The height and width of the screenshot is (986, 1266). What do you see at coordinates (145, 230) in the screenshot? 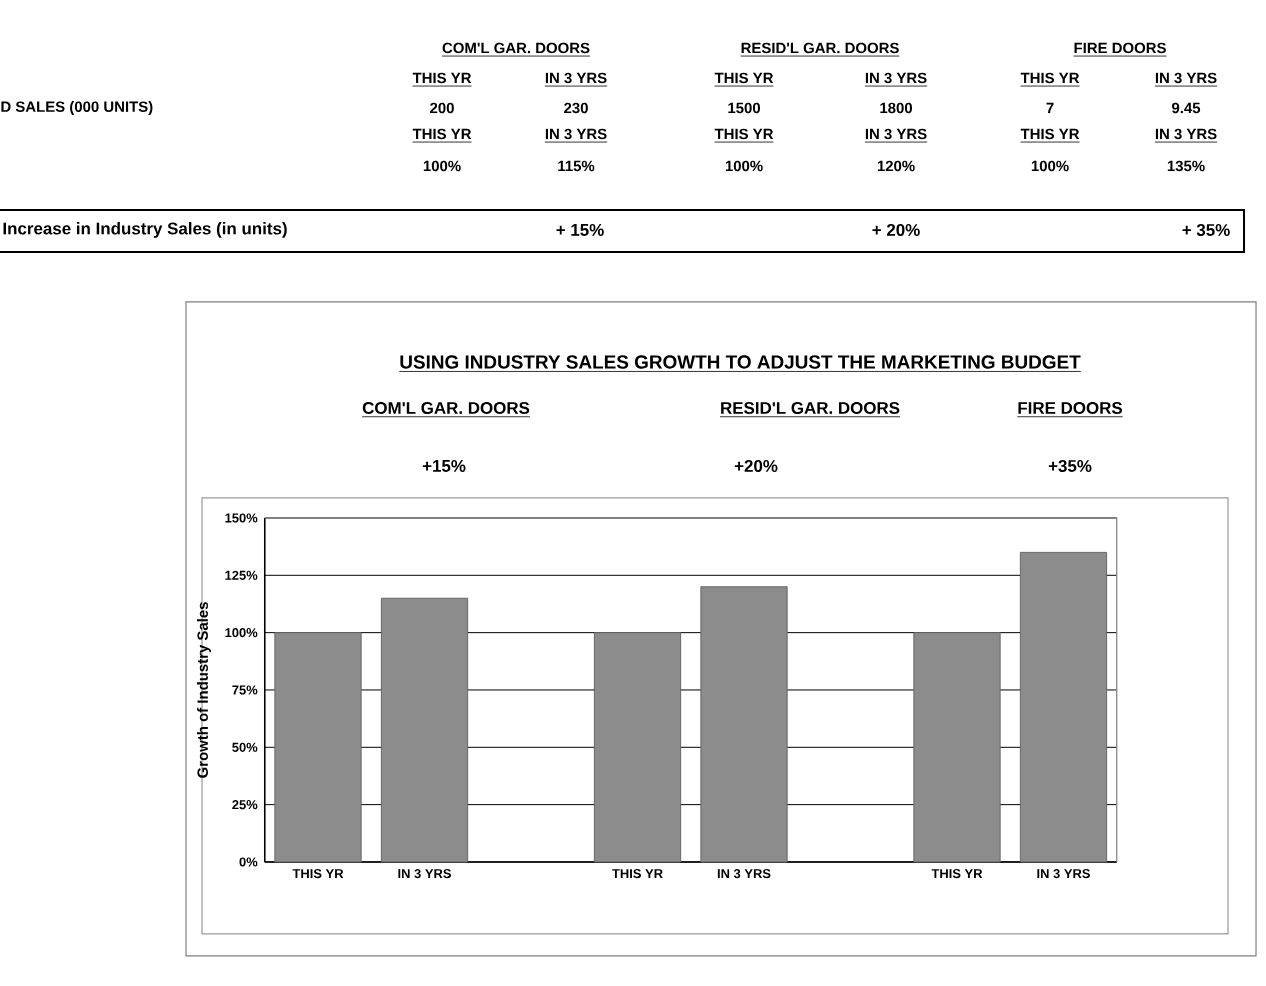
I see `text: Increase in Industry Sales (in units)` at bounding box center [145, 230].